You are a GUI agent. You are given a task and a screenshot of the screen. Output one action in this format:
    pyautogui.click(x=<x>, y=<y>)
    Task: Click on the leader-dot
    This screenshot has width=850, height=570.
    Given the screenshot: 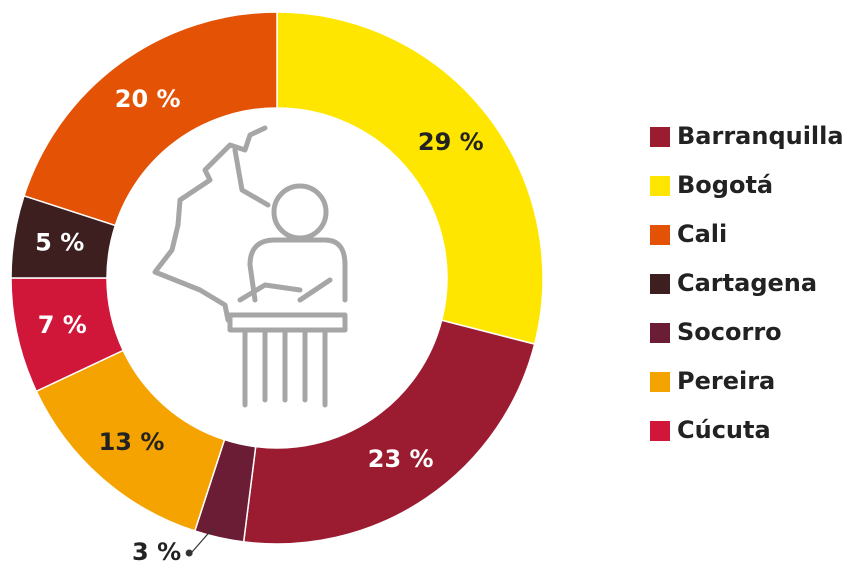 What is the action you would take?
    pyautogui.click(x=189, y=553)
    